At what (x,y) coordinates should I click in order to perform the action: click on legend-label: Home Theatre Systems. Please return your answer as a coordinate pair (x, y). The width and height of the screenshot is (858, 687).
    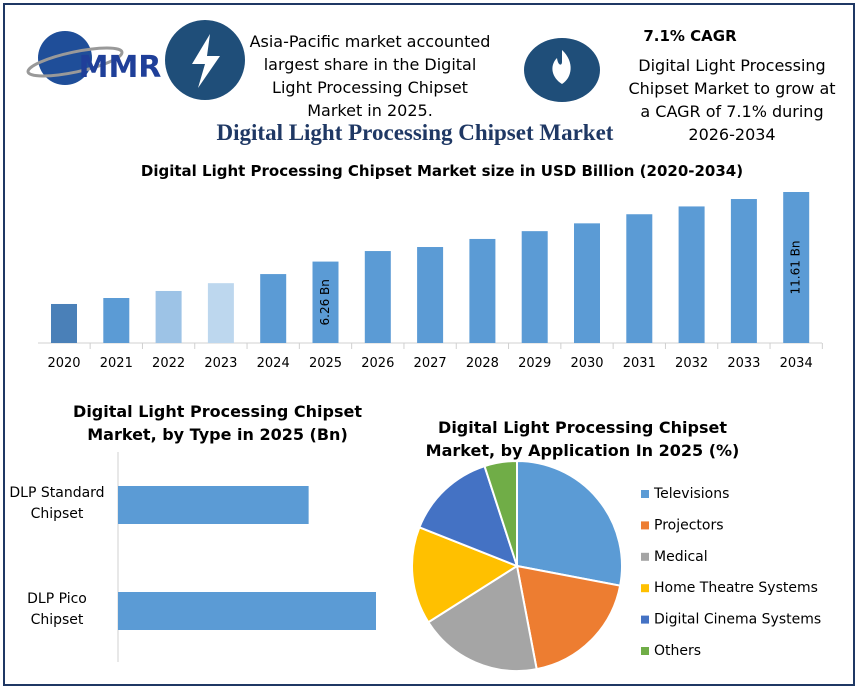
    Looking at the image, I should click on (736, 588).